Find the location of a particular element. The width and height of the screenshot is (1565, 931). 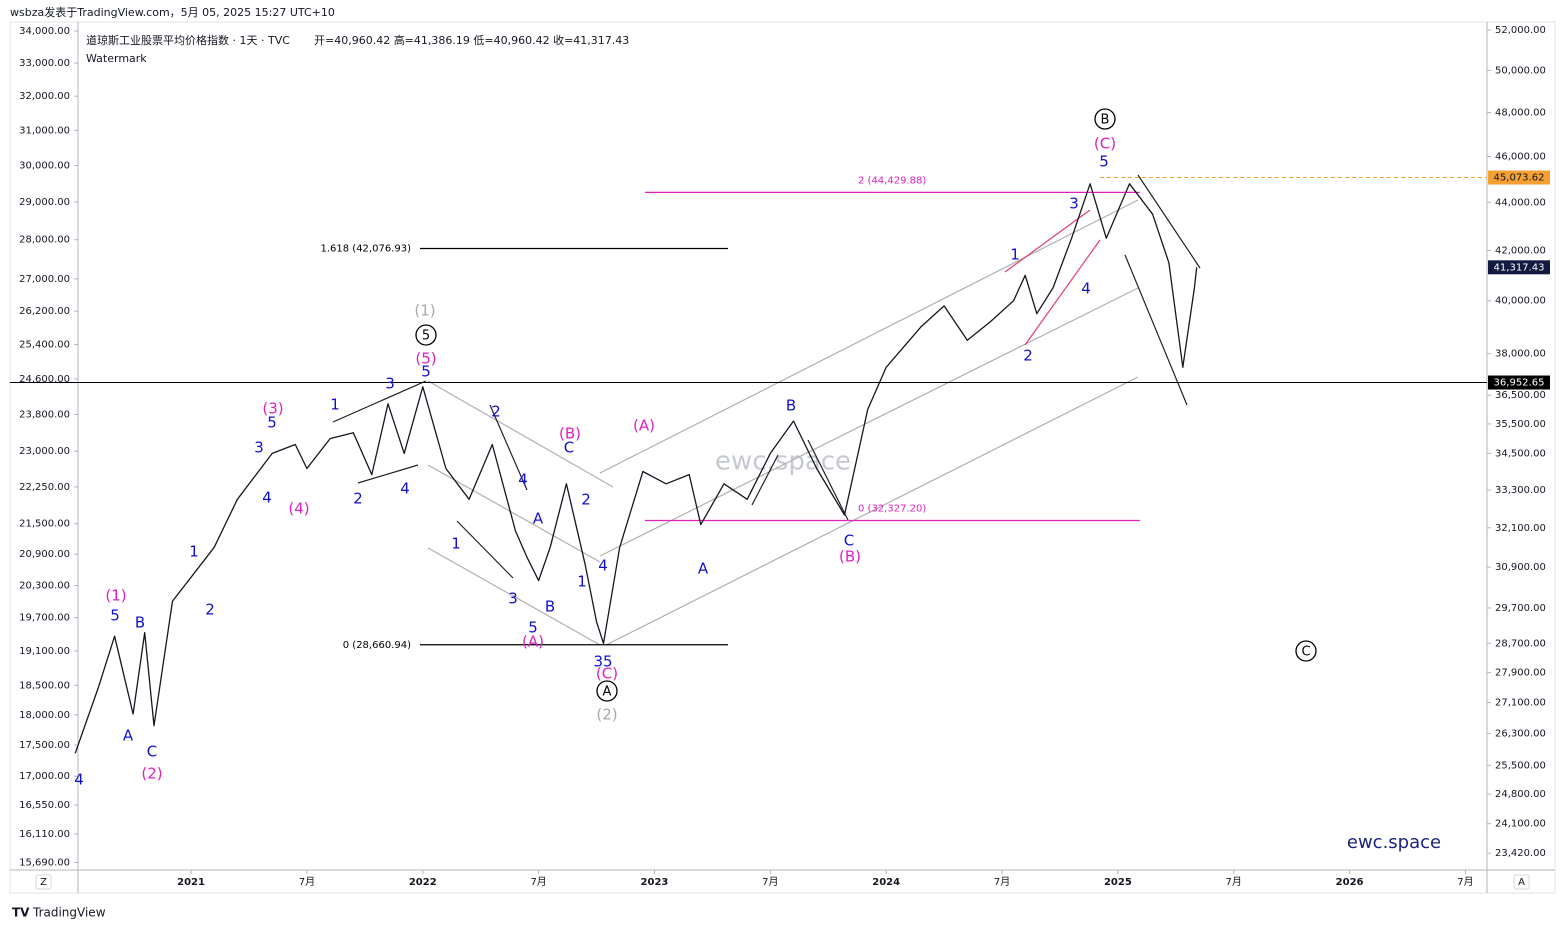

z-button-label: Z is located at coordinates (43, 882).